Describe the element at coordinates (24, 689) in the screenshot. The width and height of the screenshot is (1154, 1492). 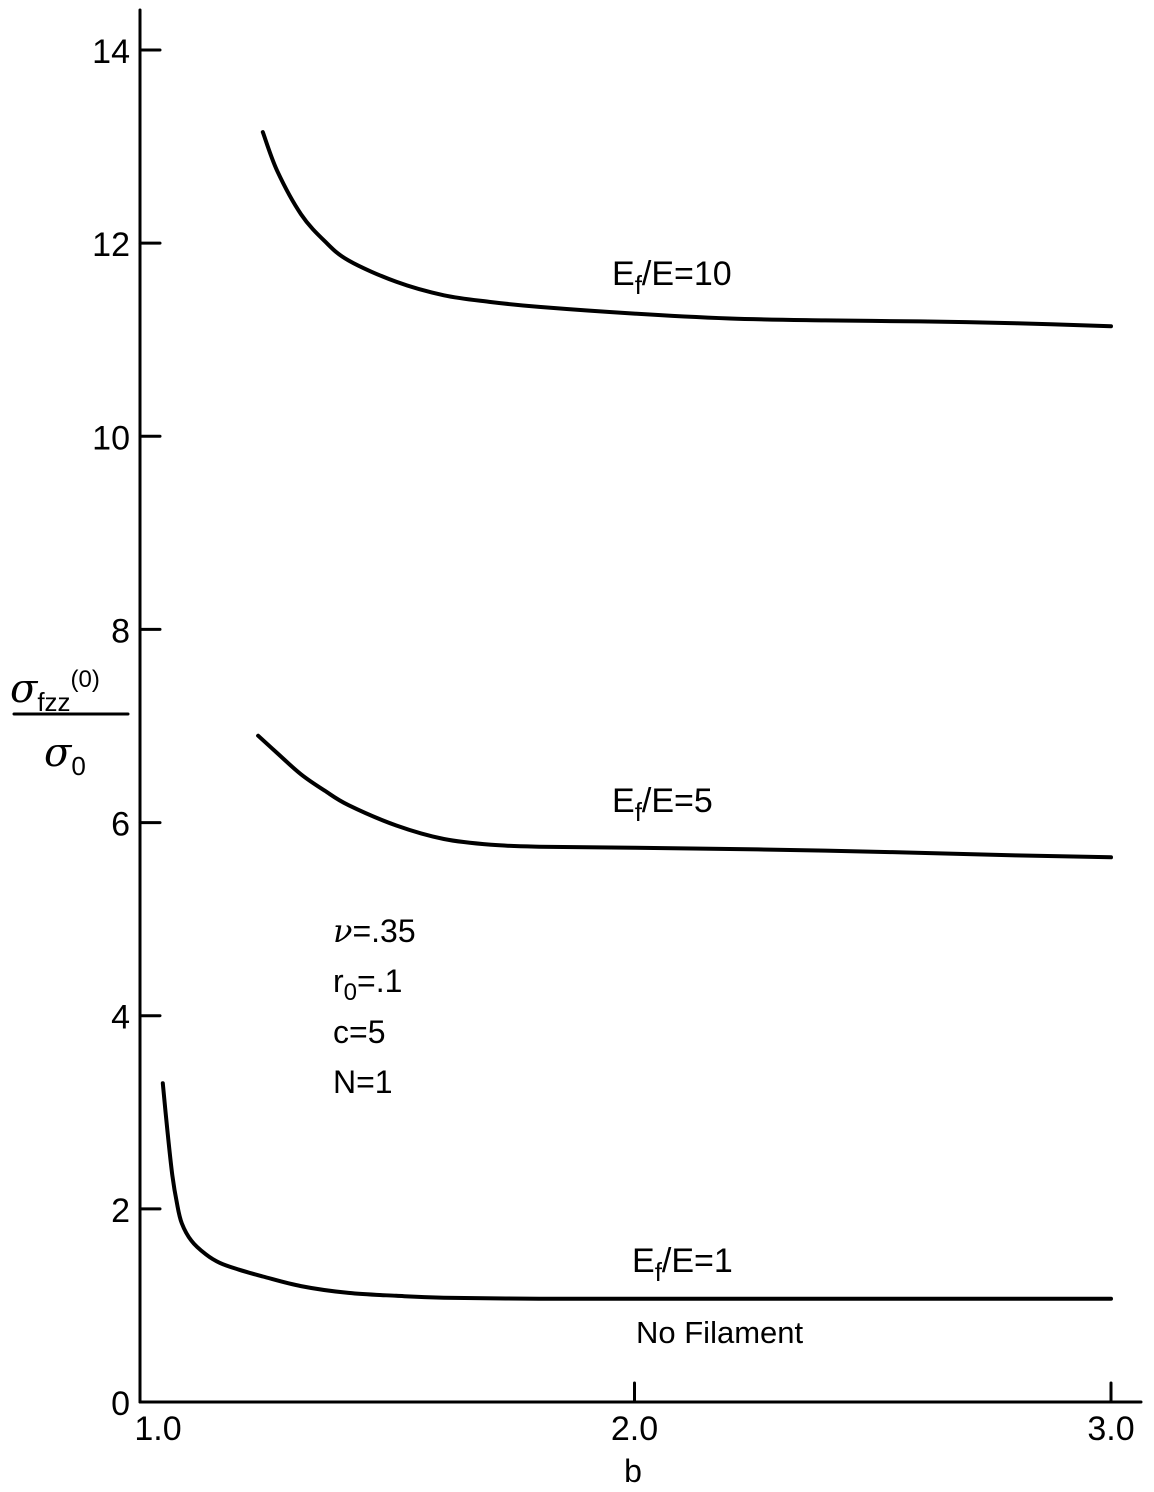
I see `y-label-num-main: σ` at that location.